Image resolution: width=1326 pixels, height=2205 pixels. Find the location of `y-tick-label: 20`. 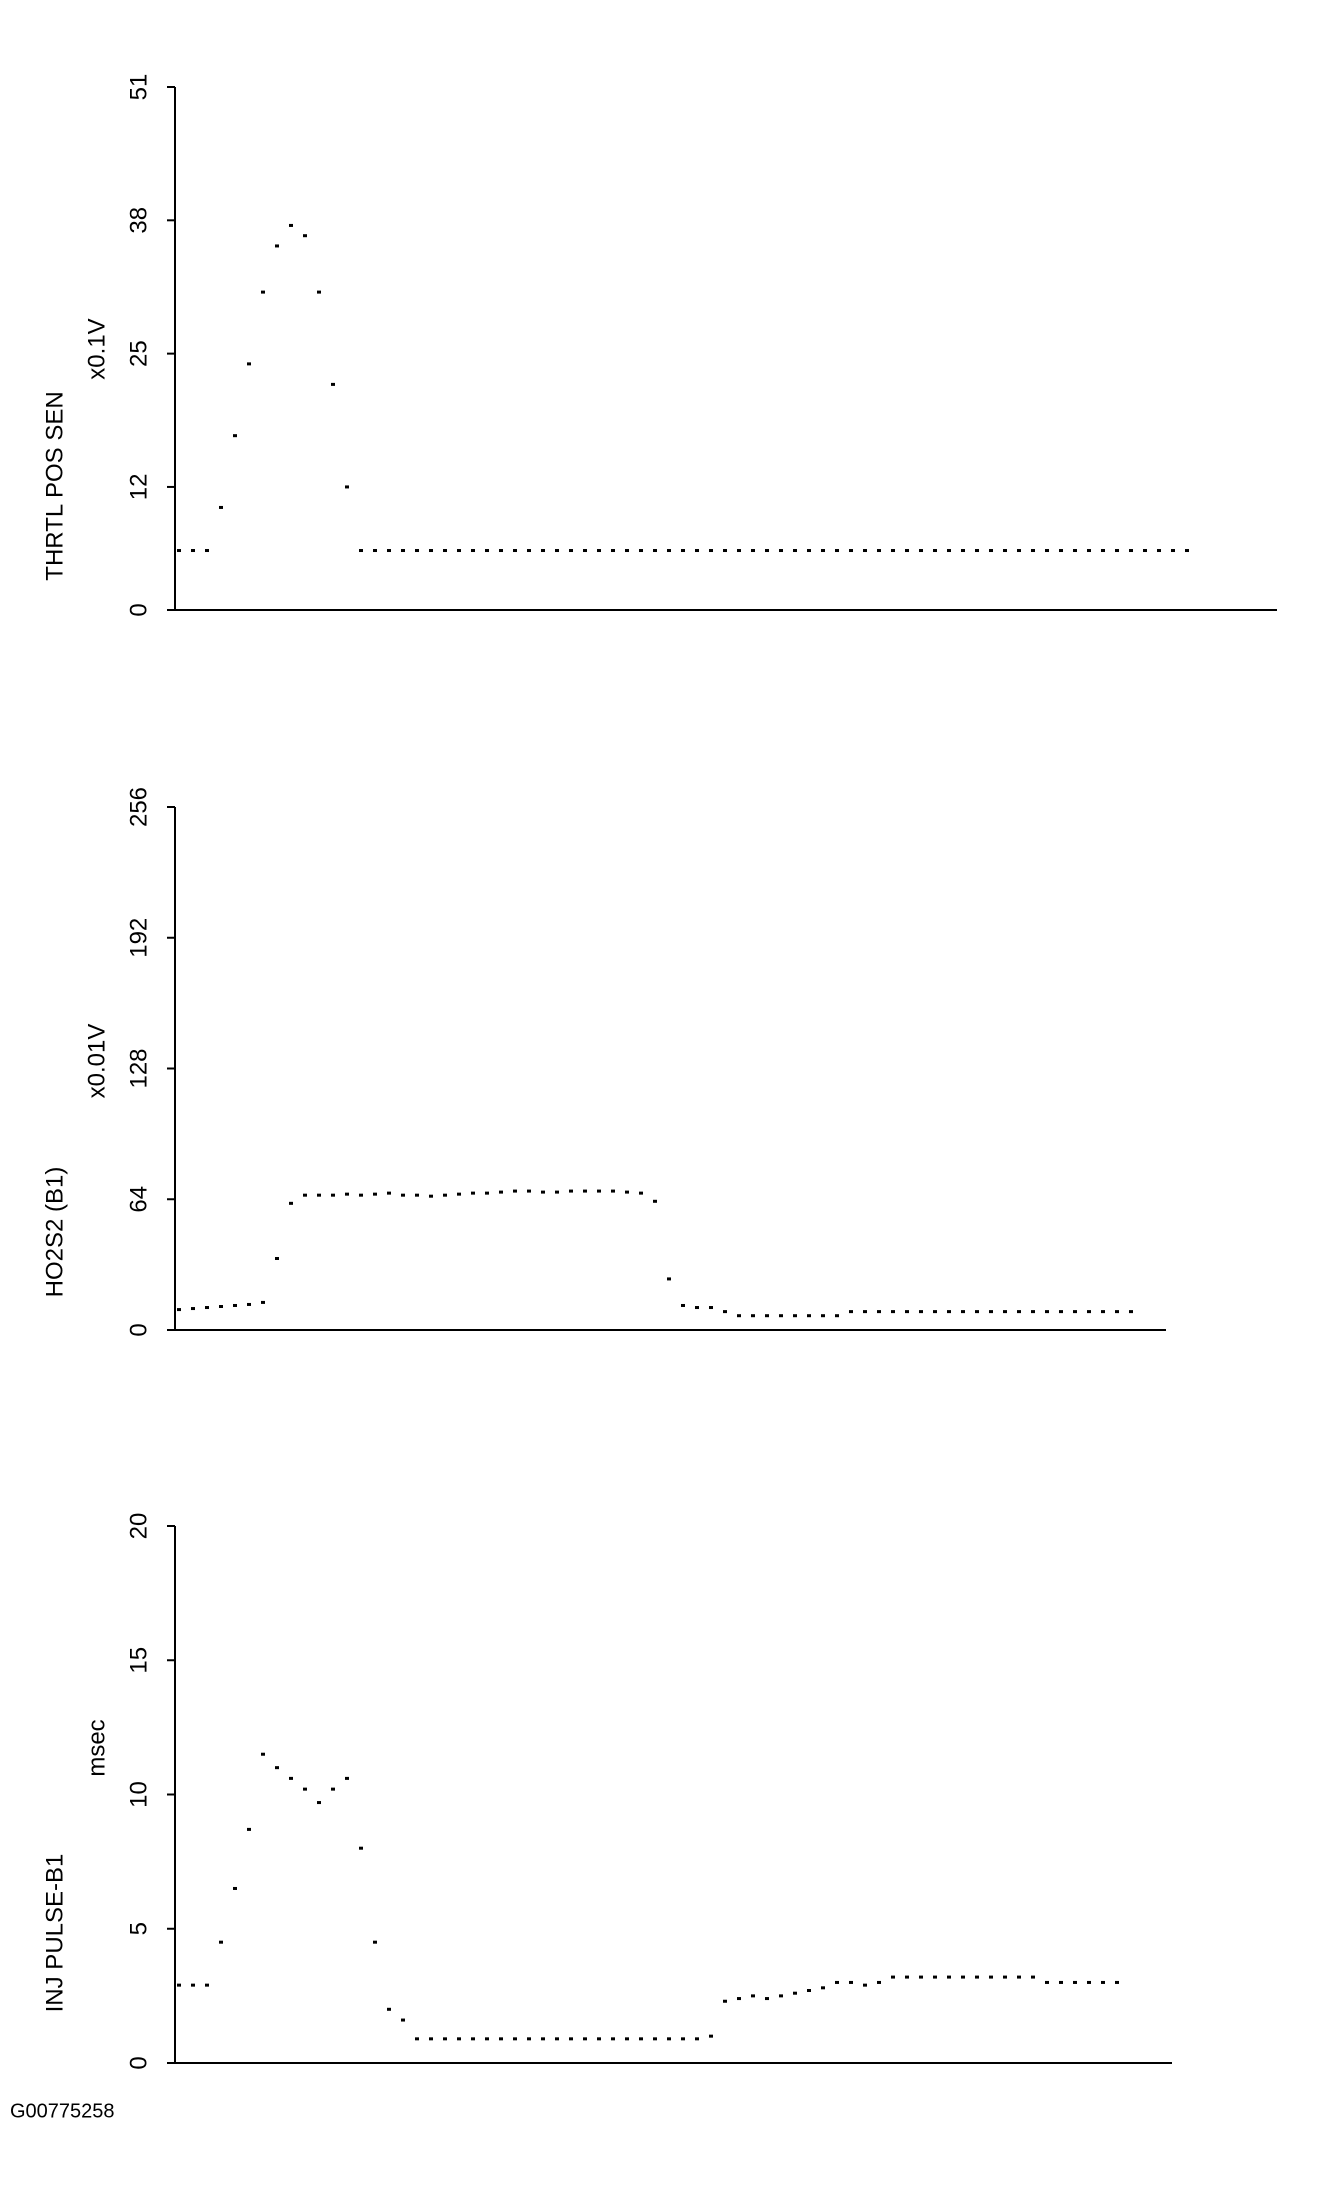

y-tick-label: 20 is located at coordinates (138, 1526).